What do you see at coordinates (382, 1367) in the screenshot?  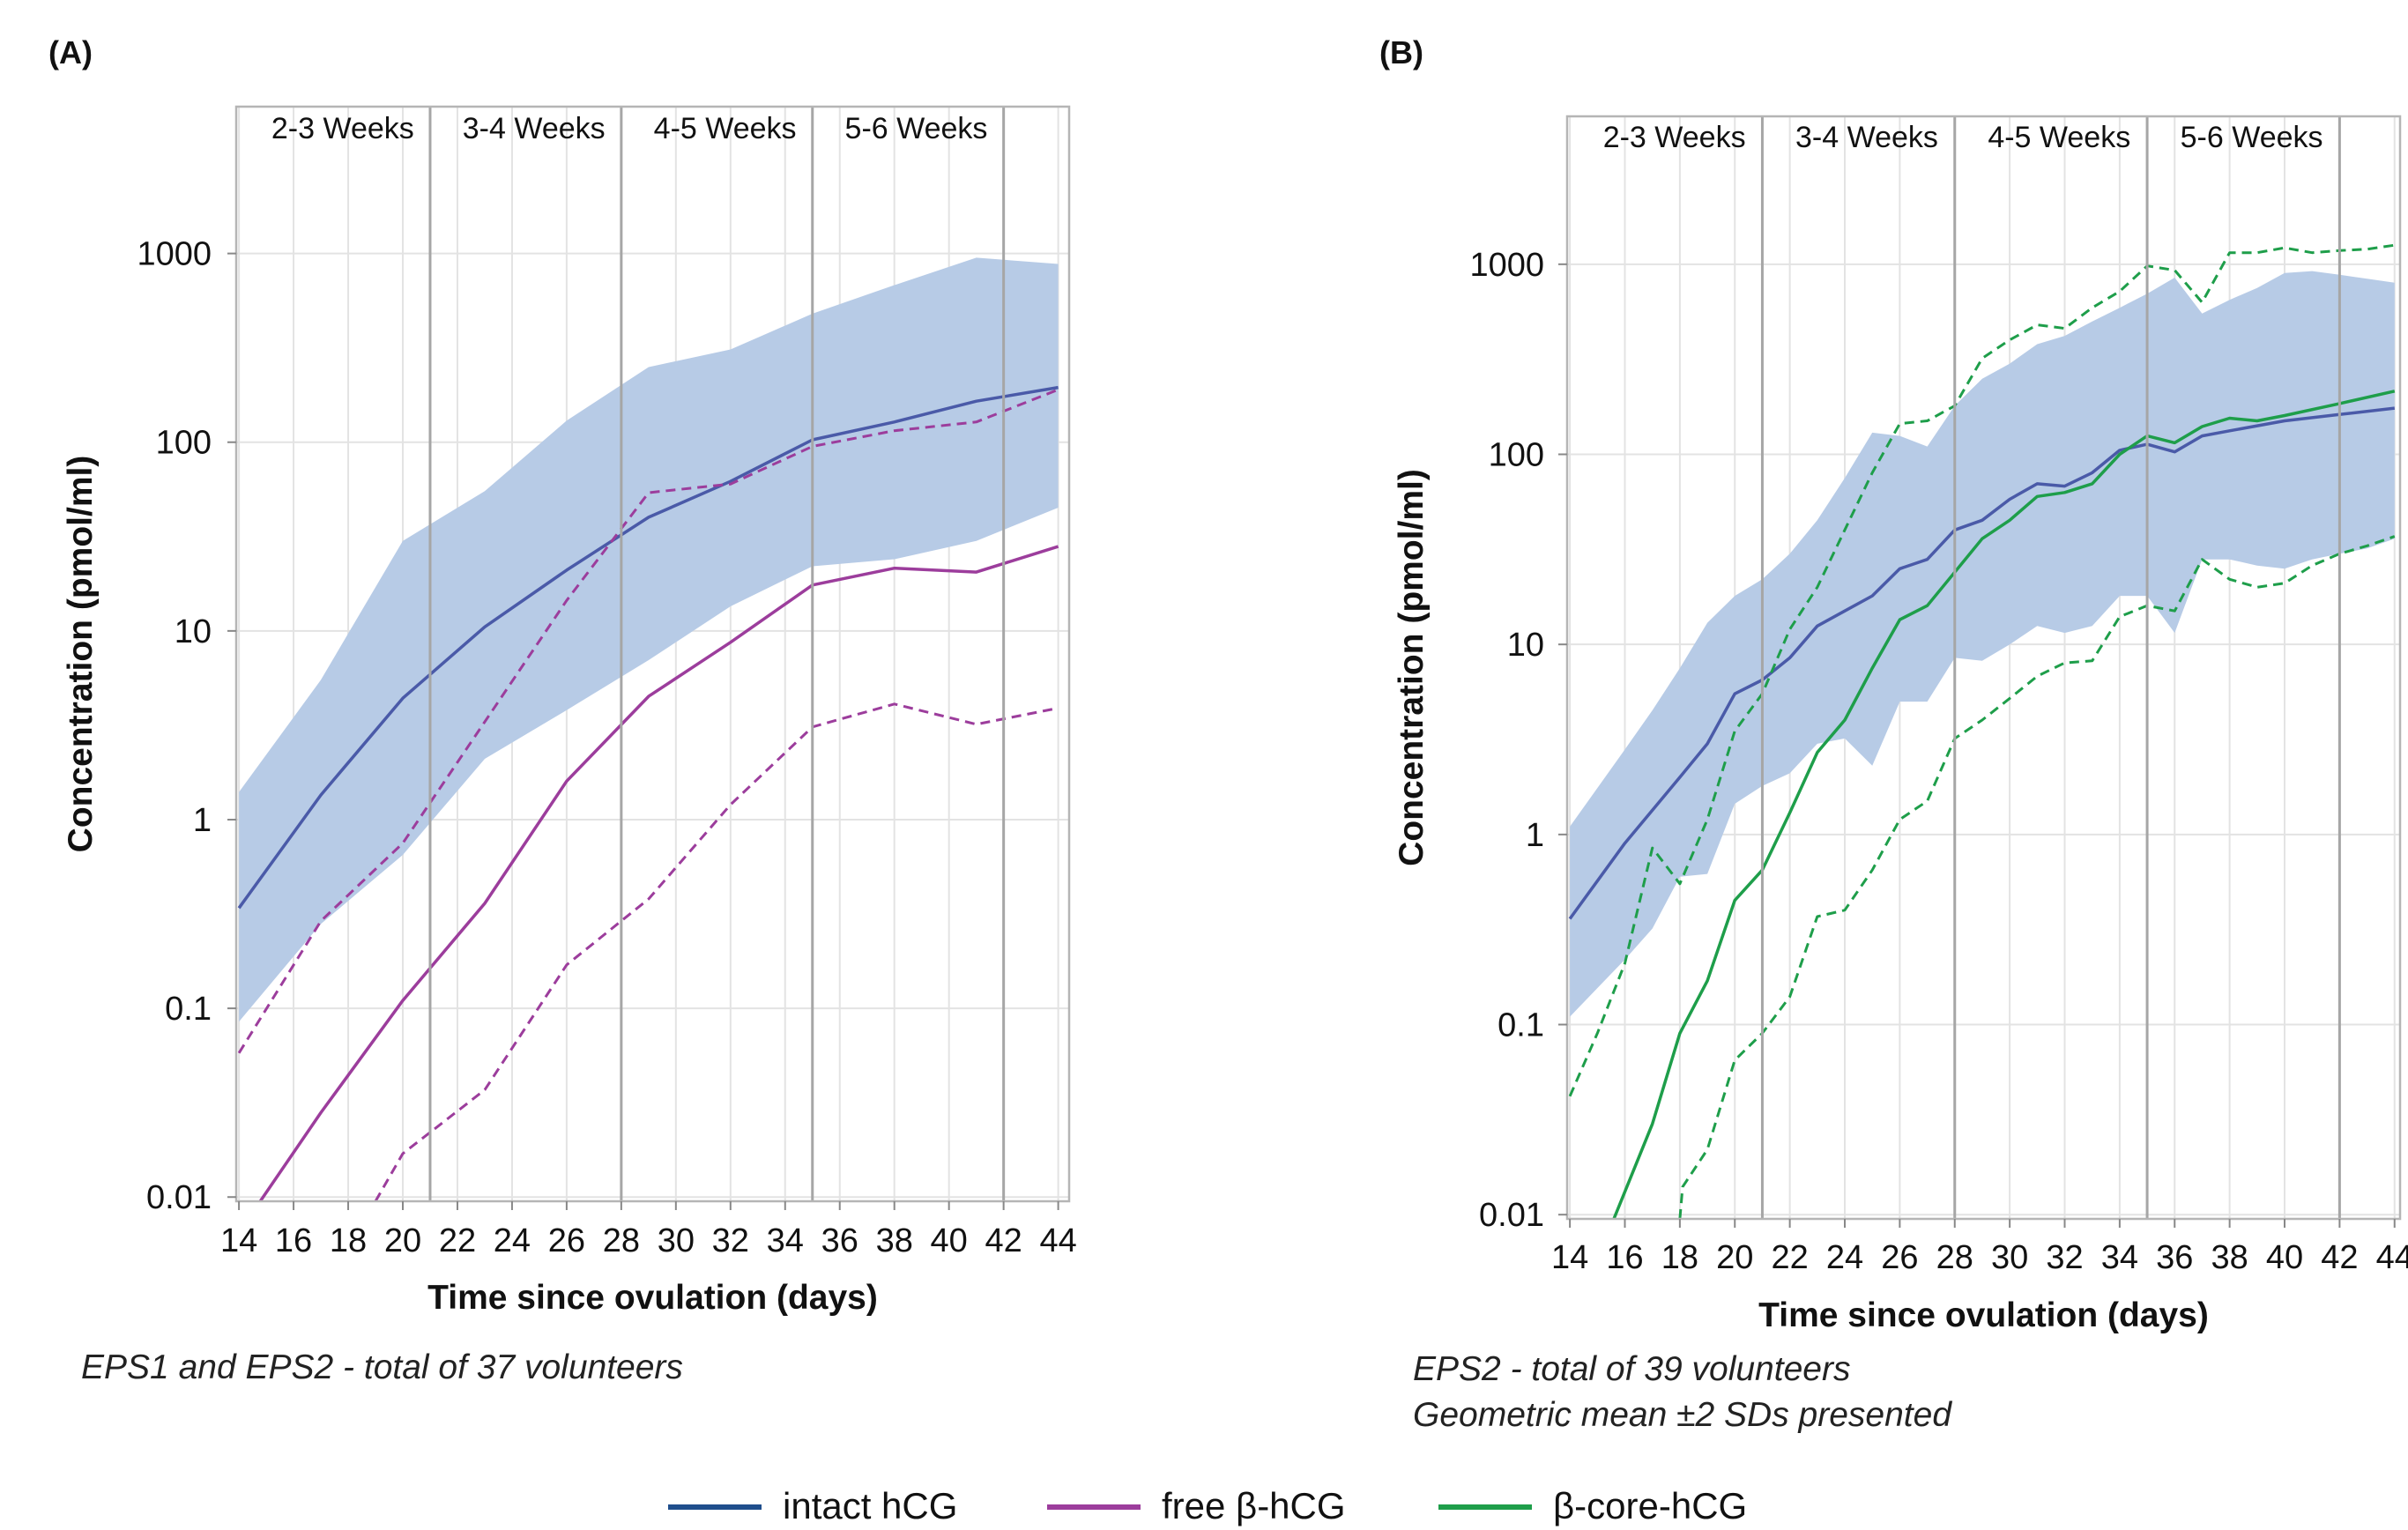 I see `panel-a-caption-line-1: EPS1 and EPS2 - total of 37 volunteers` at bounding box center [382, 1367].